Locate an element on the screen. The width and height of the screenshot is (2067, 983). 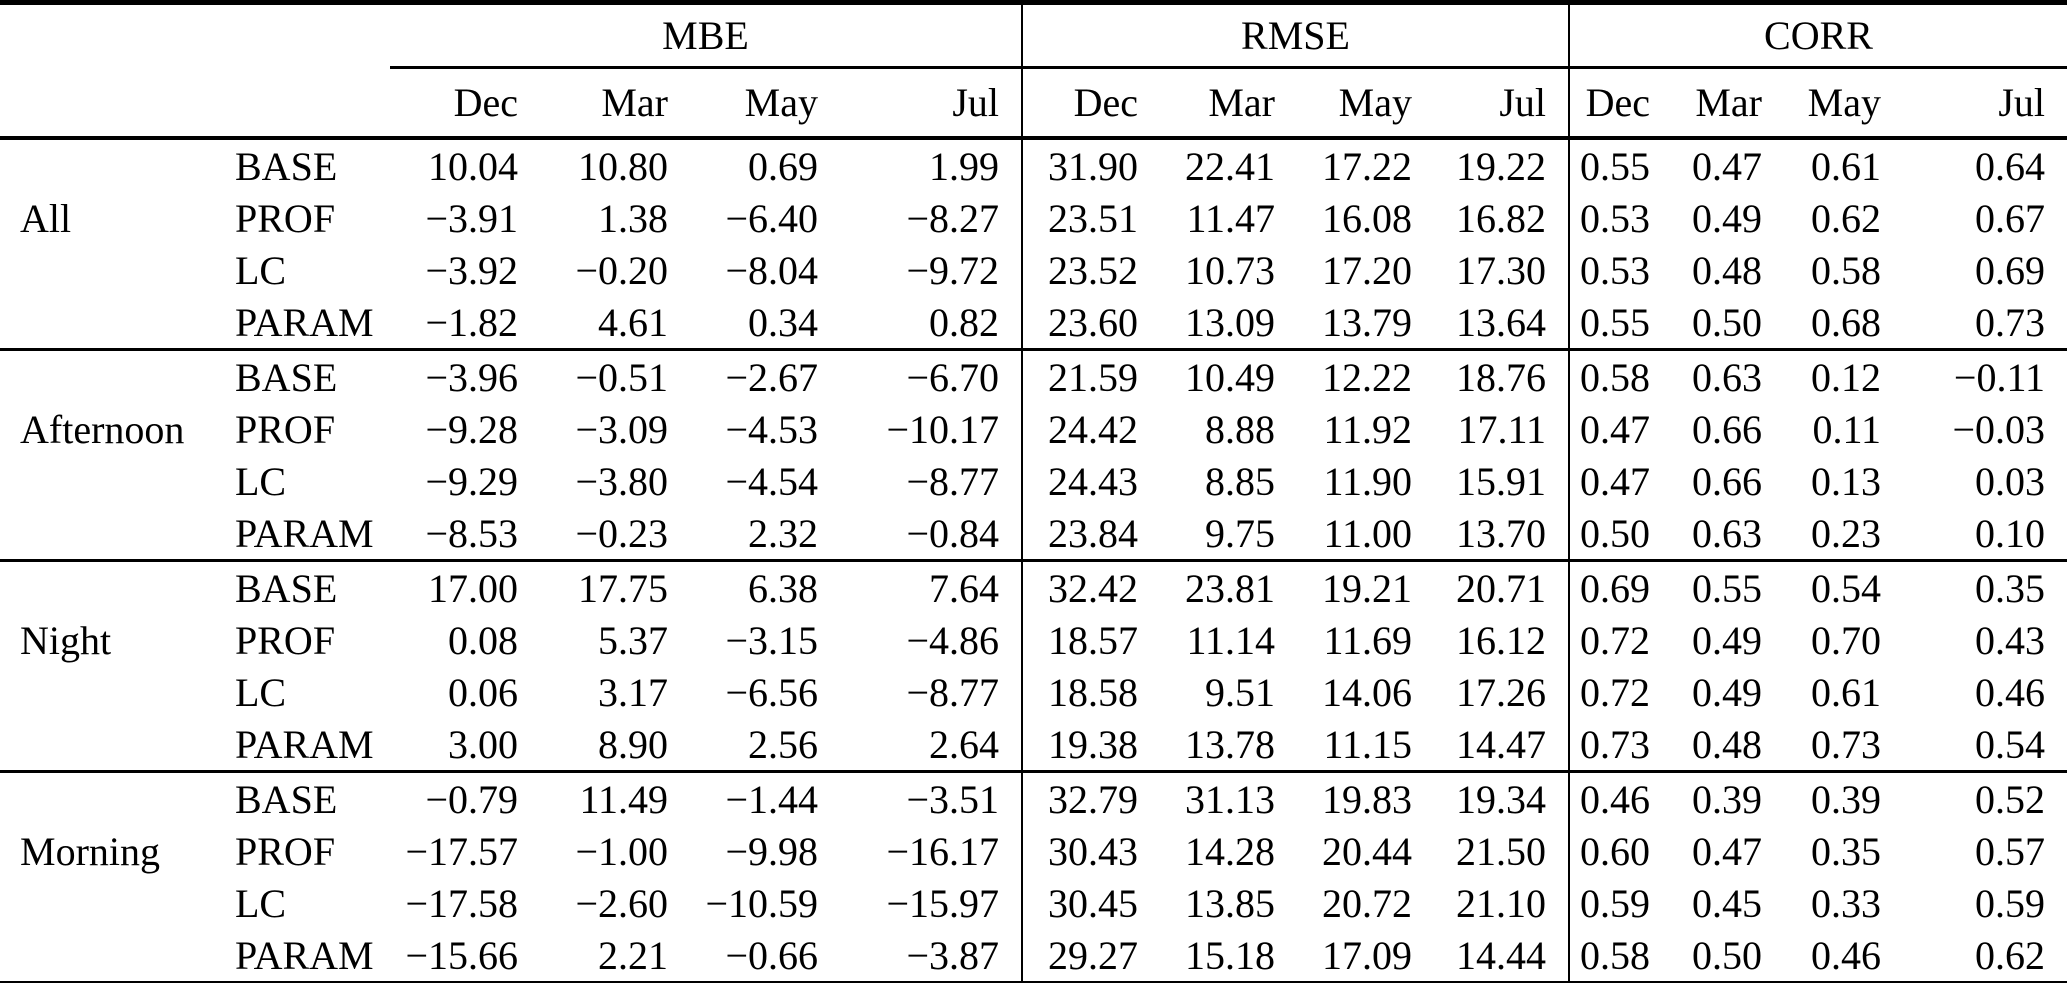
cell-corr: 0.35 is located at coordinates (1846, 851).